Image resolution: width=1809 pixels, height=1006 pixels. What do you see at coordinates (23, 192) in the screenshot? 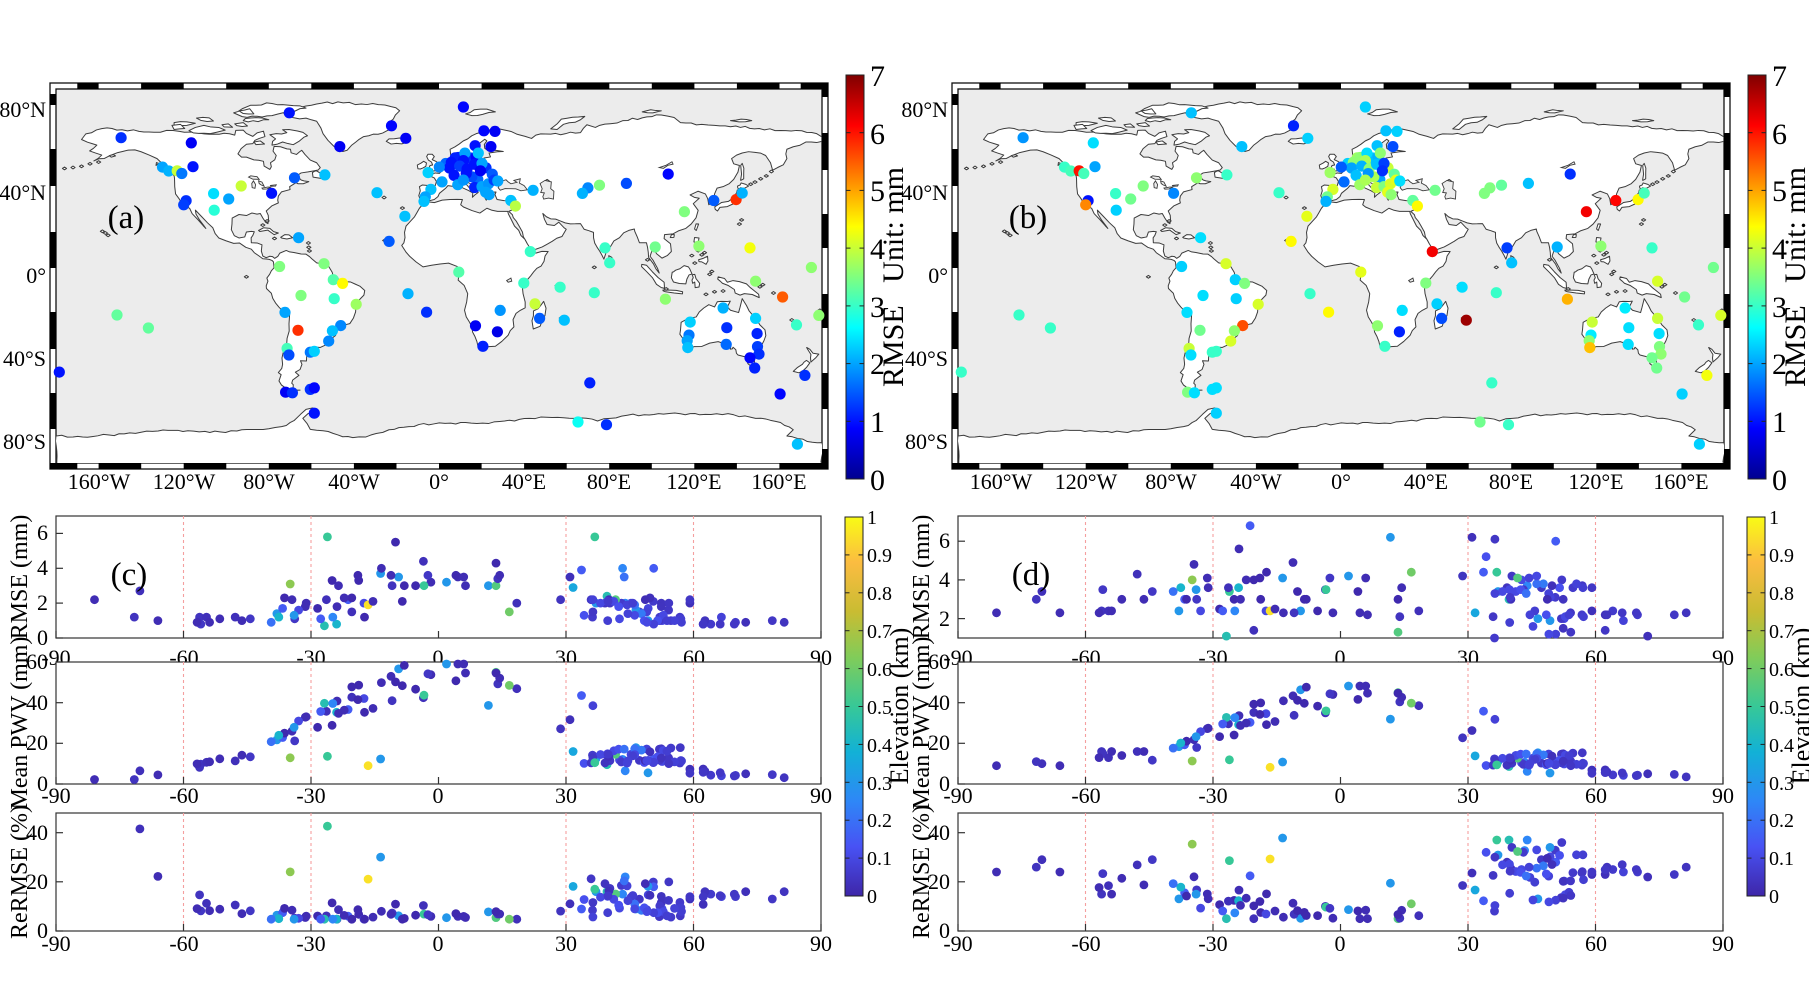
I see `svg-text: 40°N` at bounding box center [23, 192].